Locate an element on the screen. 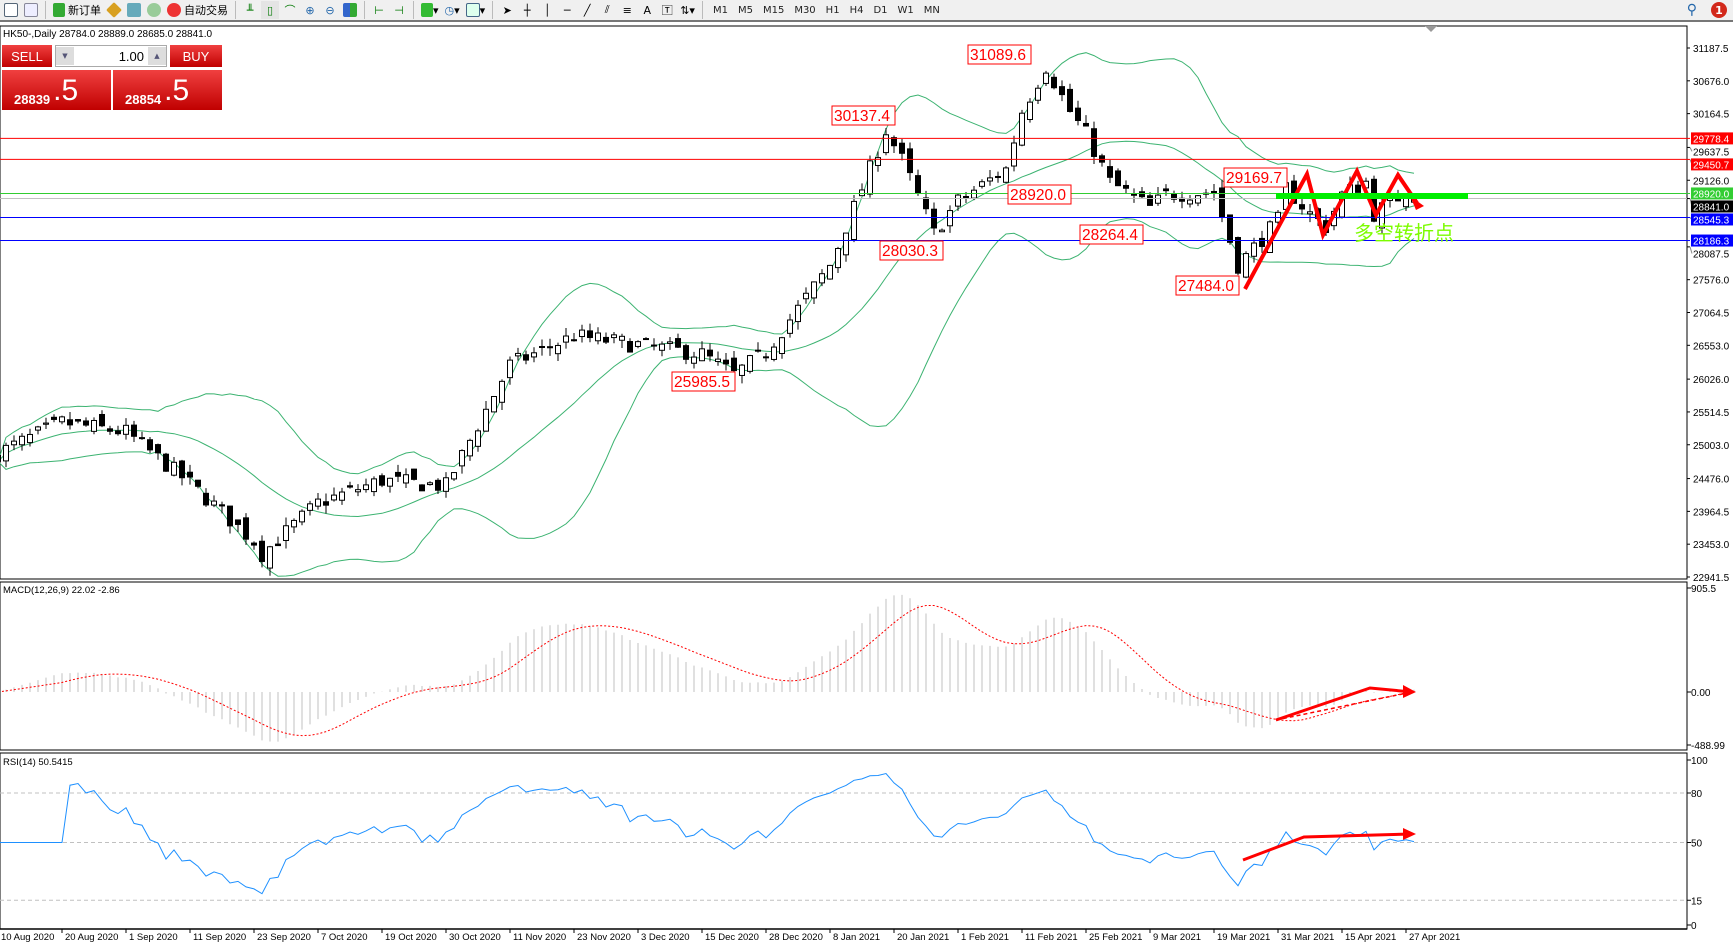 The image size is (1733, 943). bar-chart-button: ╨ is located at coordinates (250, 10).